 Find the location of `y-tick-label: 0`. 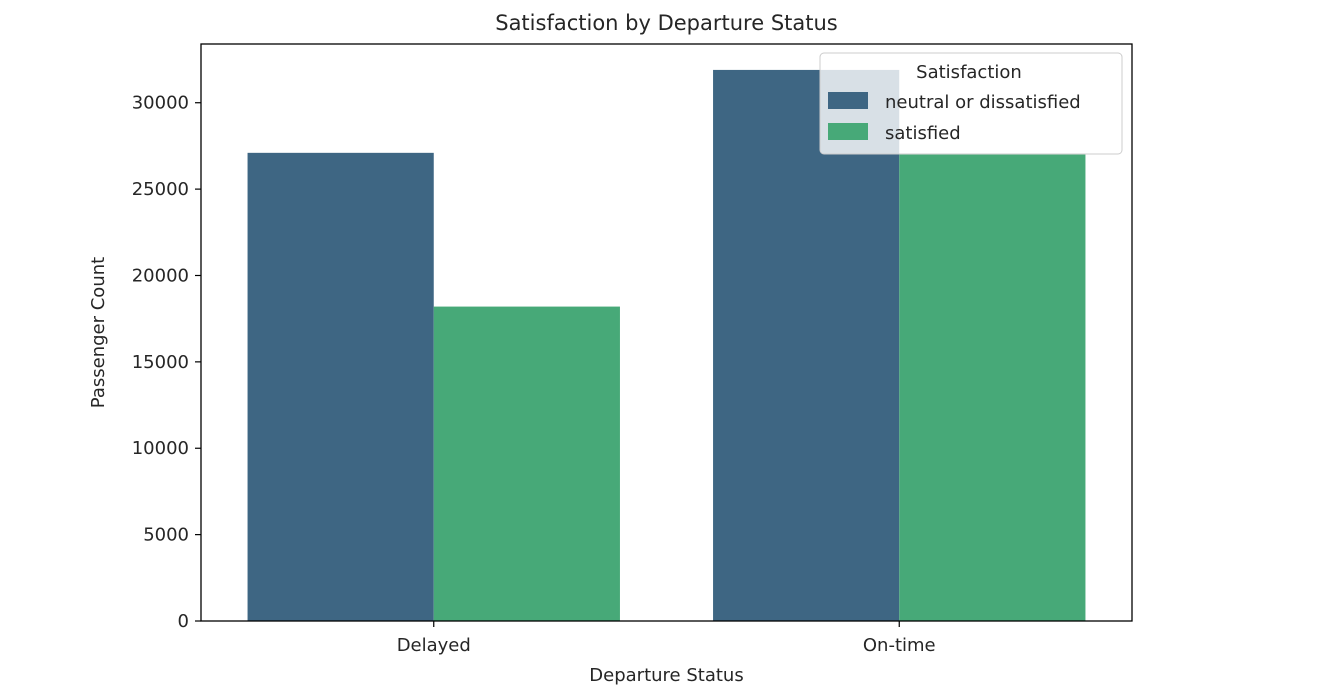

y-tick-label: 0 is located at coordinates (183, 621).